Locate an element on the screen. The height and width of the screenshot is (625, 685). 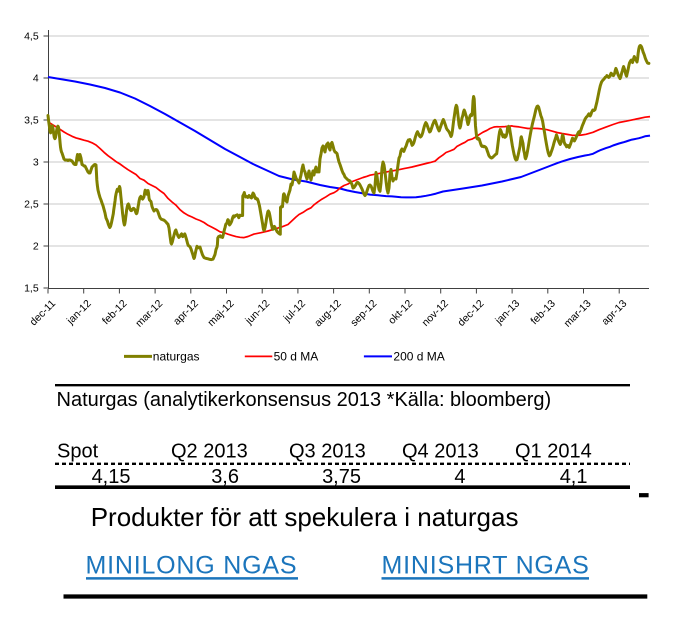
svg-text: 2 is located at coordinates (36, 247).